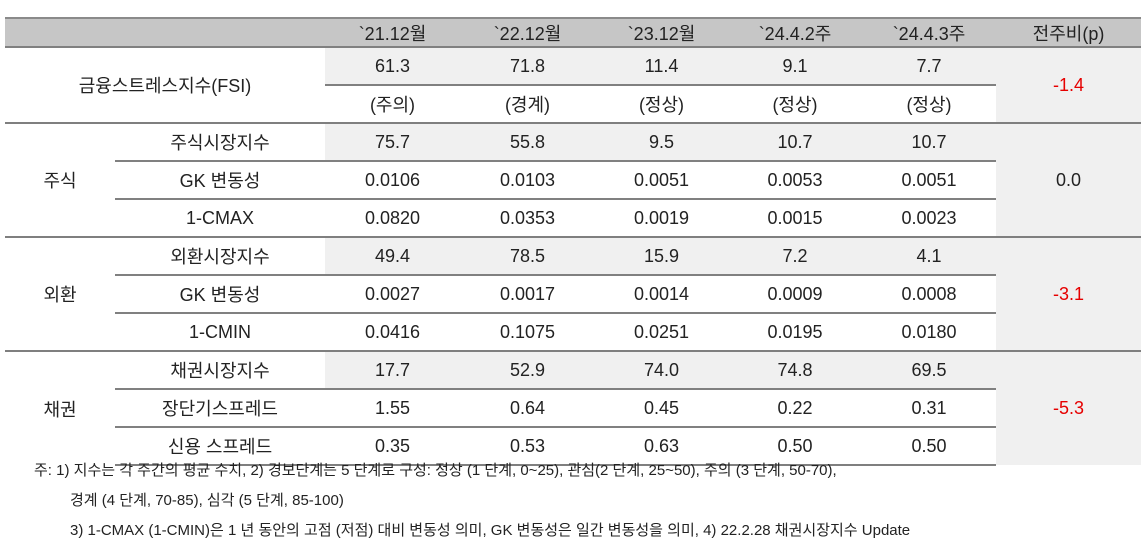  I want to click on cell-value: 55.8, so click(527, 141).